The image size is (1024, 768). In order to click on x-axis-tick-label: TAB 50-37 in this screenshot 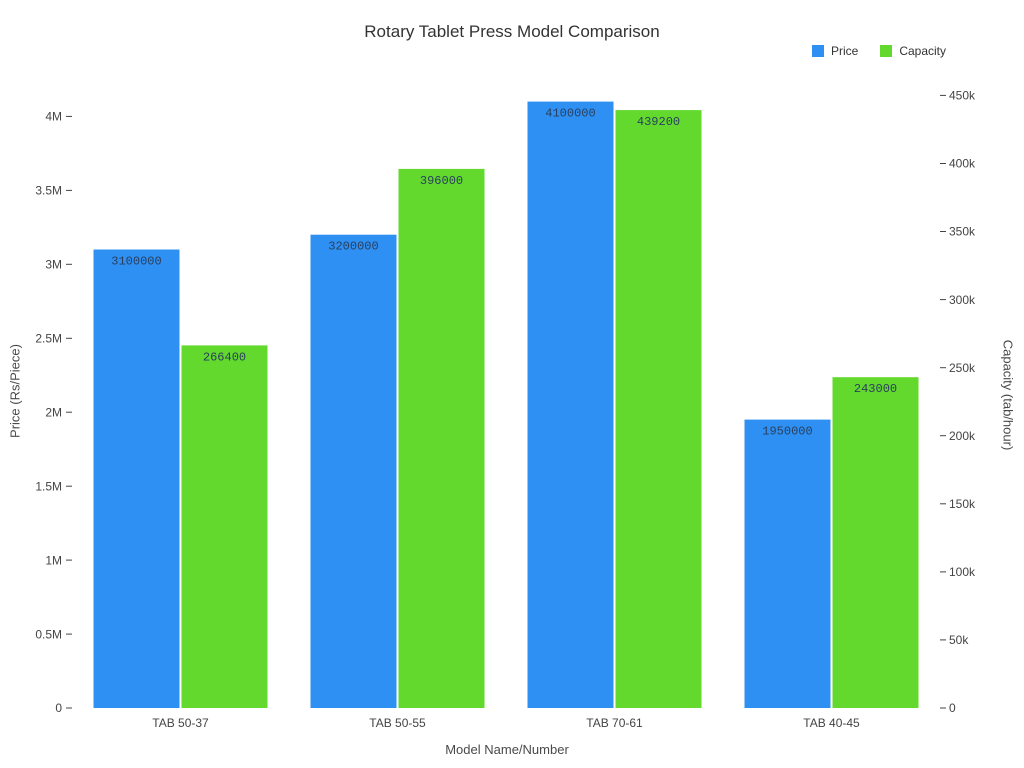, I will do `click(180, 723)`.